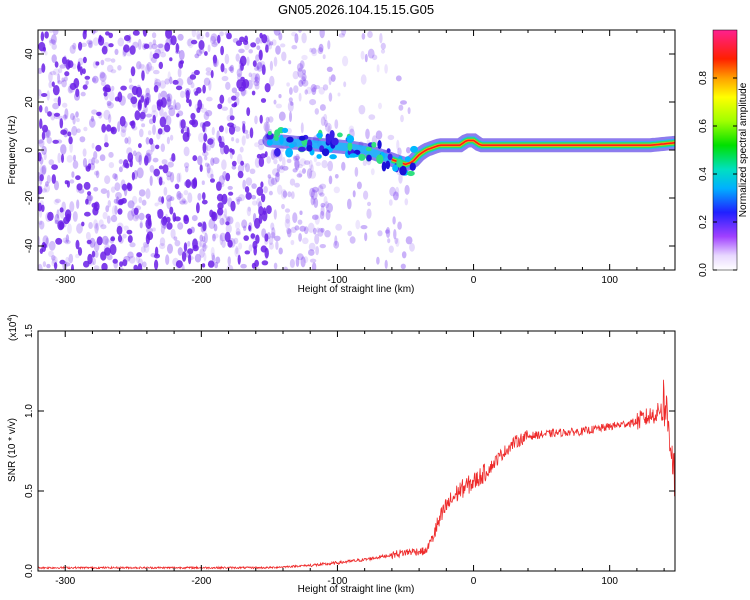  Describe the element at coordinates (65, 581) in the screenshot. I see `snr-xtick-label: -300` at that location.